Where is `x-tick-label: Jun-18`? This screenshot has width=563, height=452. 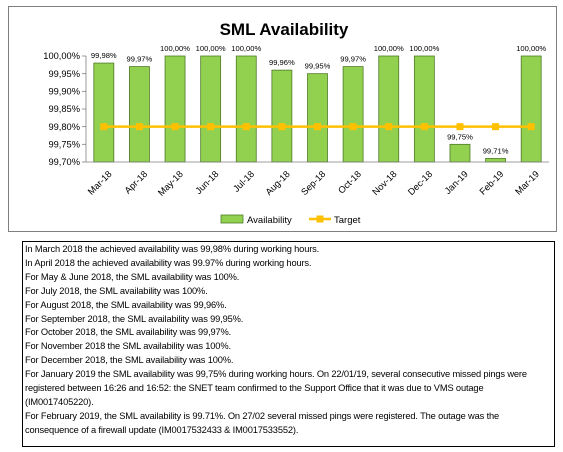
x-tick-label: Jun-18 is located at coordinates (206, 182).